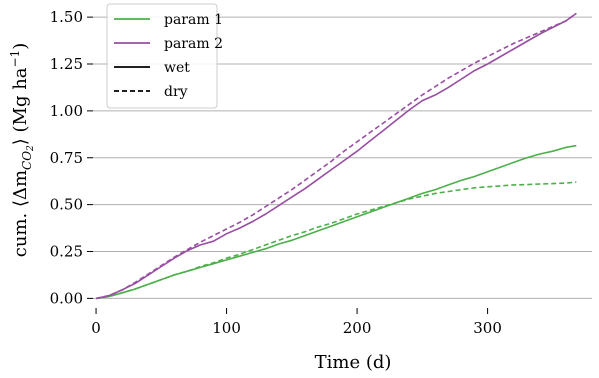  I want to click on legend-box, so click(162, 56).